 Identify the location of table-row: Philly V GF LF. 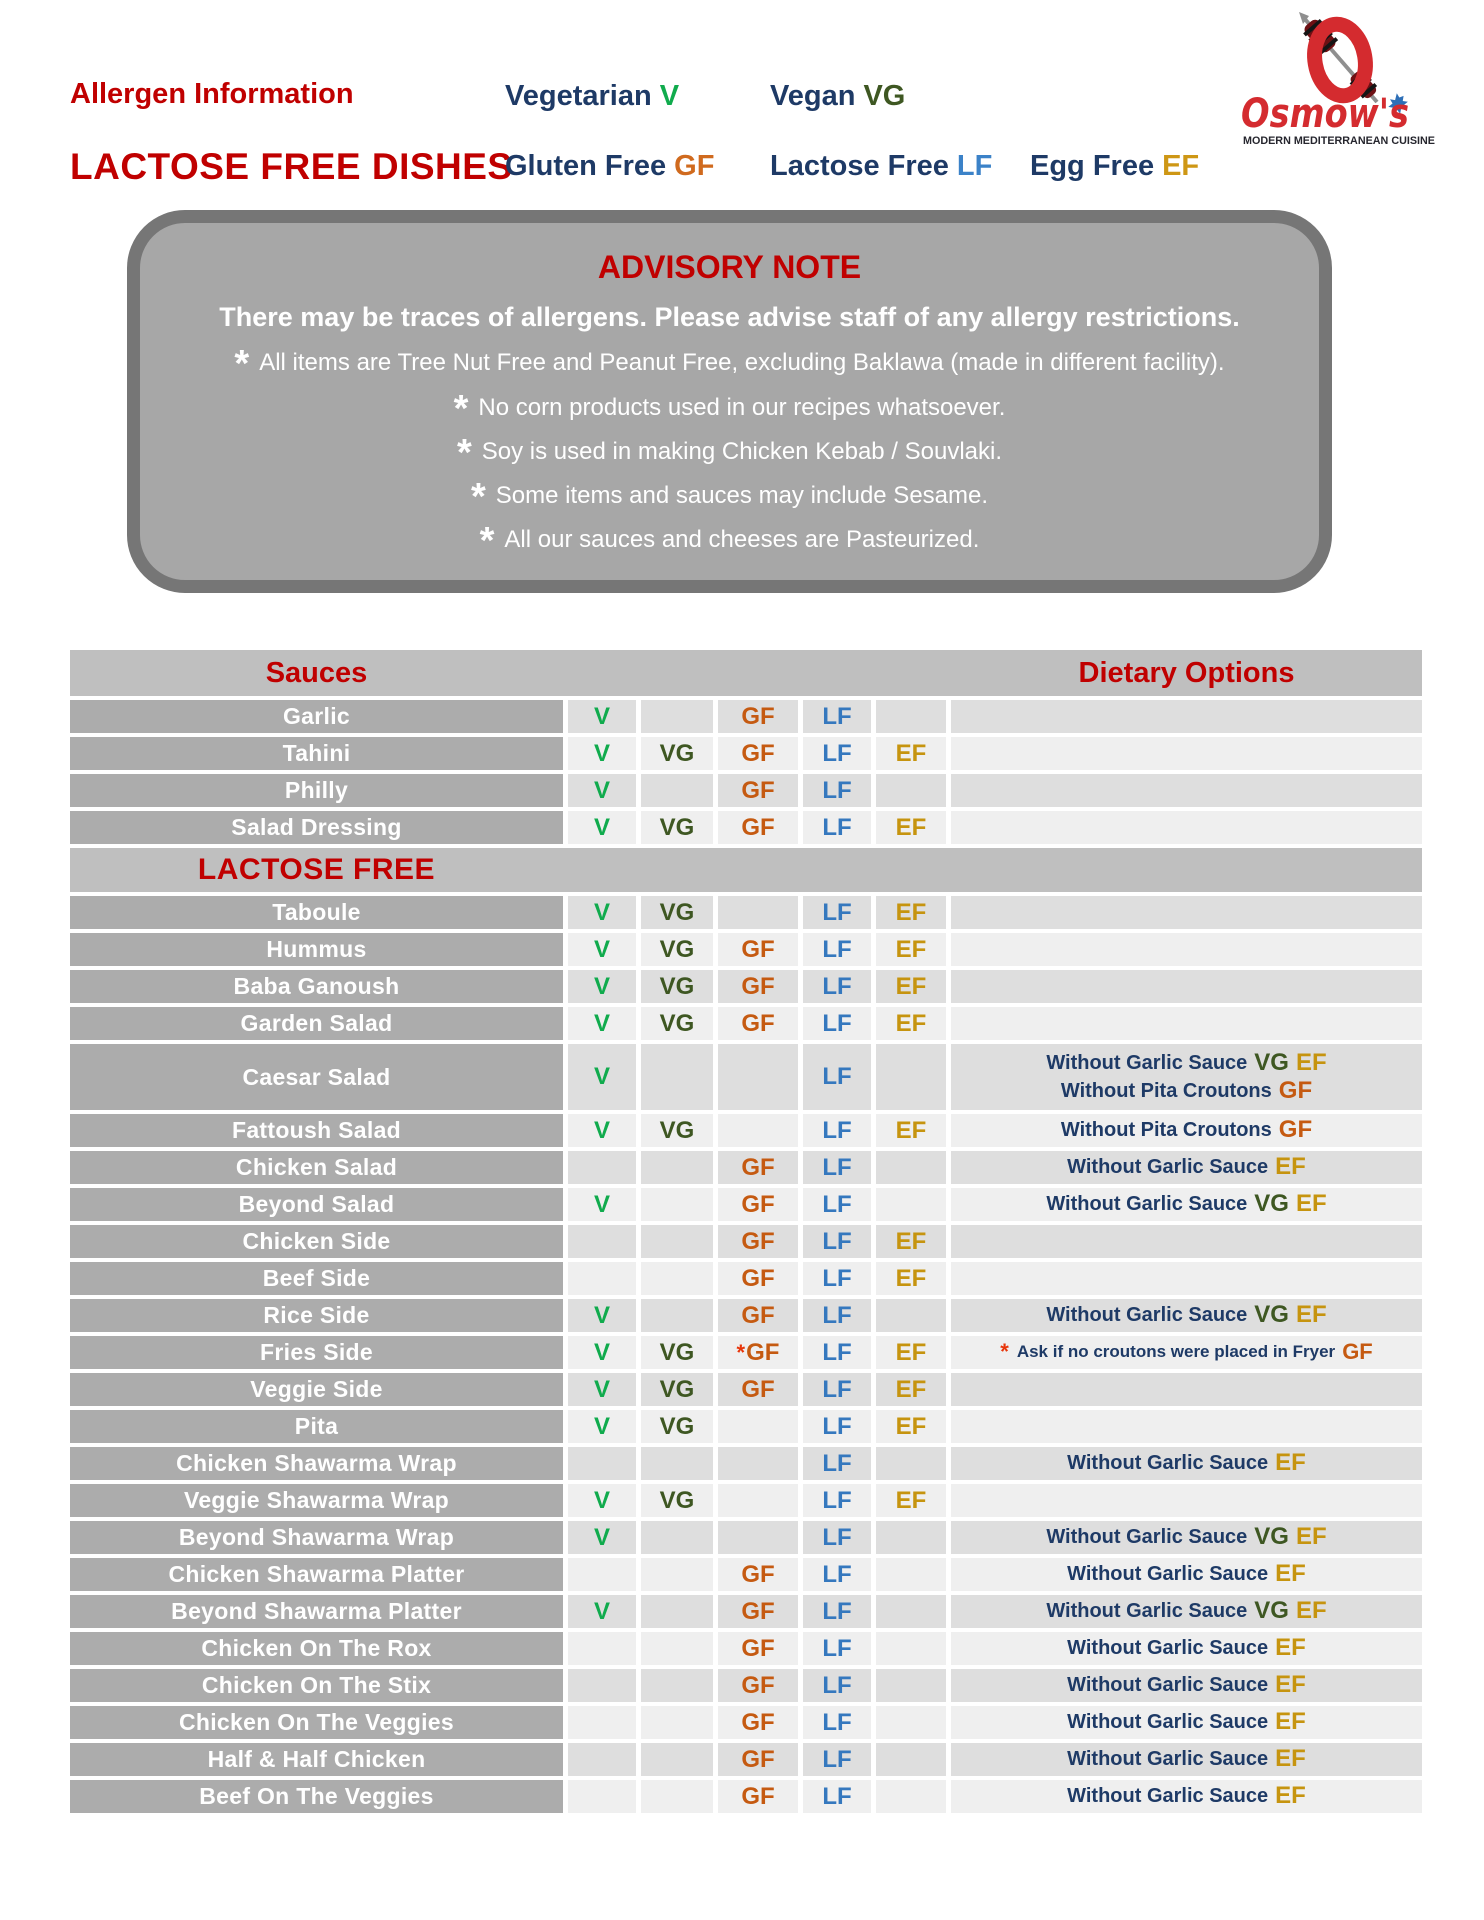
(746, 790).